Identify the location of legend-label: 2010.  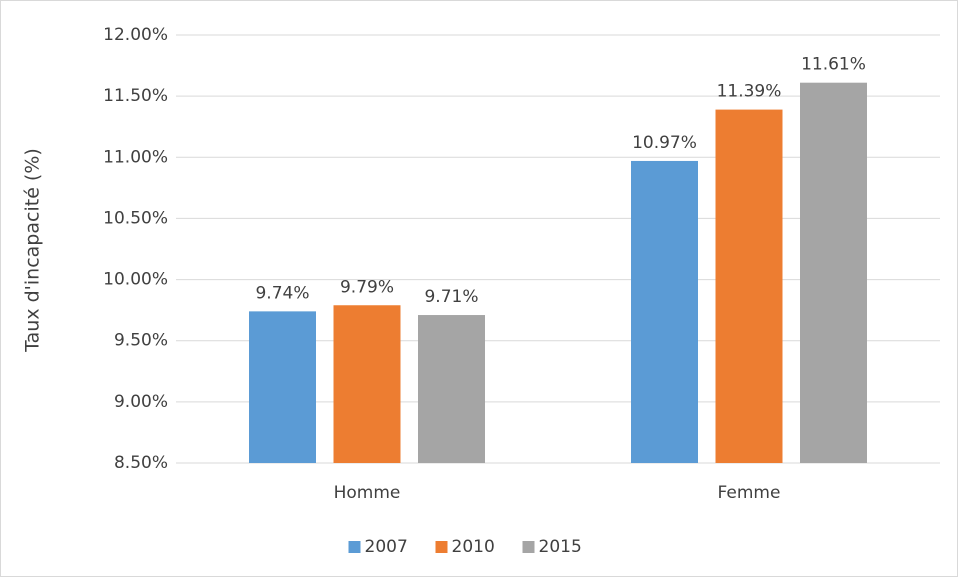
(473, 547).